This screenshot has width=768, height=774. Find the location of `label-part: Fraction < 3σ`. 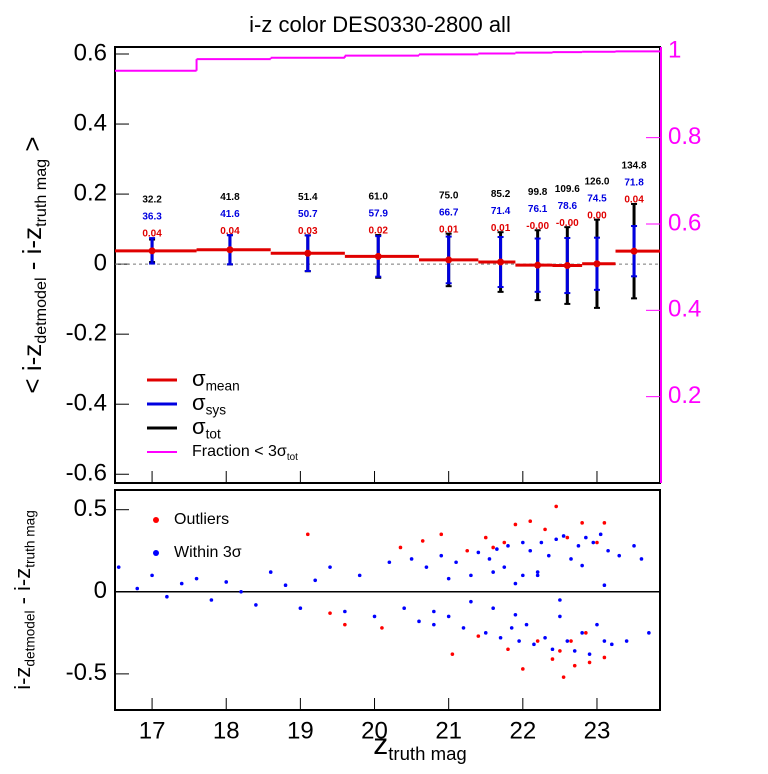

label-part: Fraction < 3σ is located at coordinates (239, 451).